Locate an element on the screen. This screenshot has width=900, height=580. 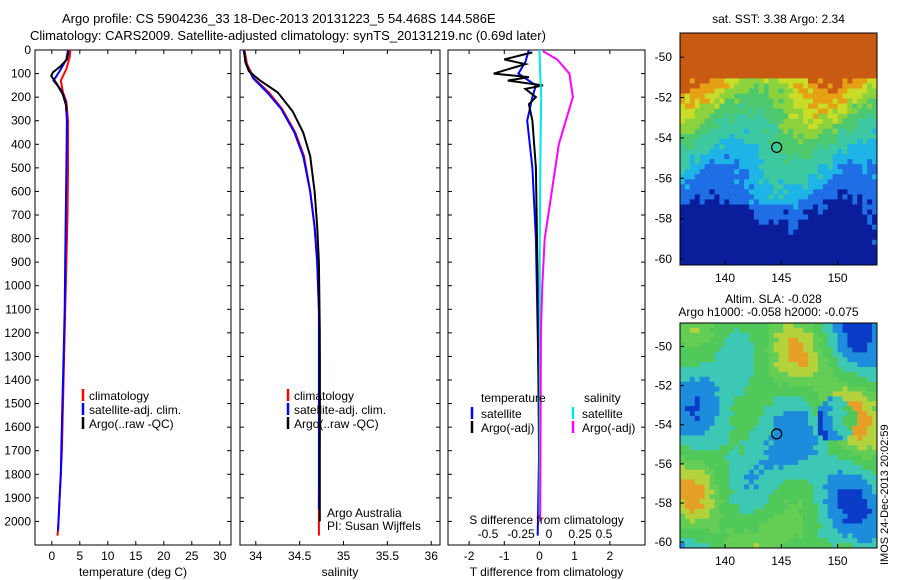
salinity-annotation: PI: Susan Wijffels is located at coordinates (374, 526).